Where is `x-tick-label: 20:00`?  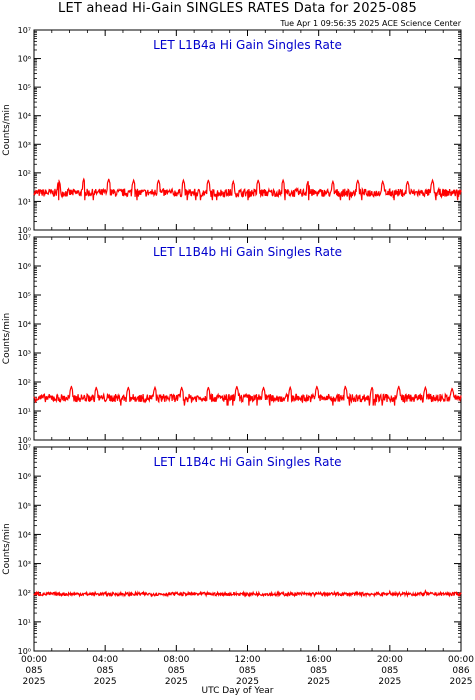
x-tick-label: 20:00 is located at coordinates (390, 660).